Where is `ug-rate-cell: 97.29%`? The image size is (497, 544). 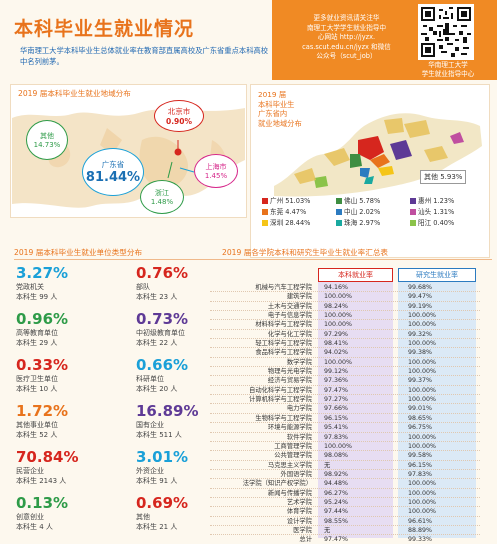
ug-rate-cell: 97.29% is located at coordinates (336, 334).